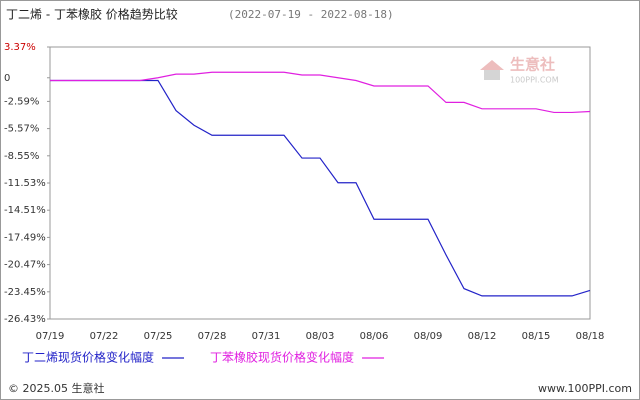 The width and height of the screenshot is (640, 400). Describe the element at coordinates (212, 336) in the screenshot. I see `x-tick-label: 07/28` at that location.